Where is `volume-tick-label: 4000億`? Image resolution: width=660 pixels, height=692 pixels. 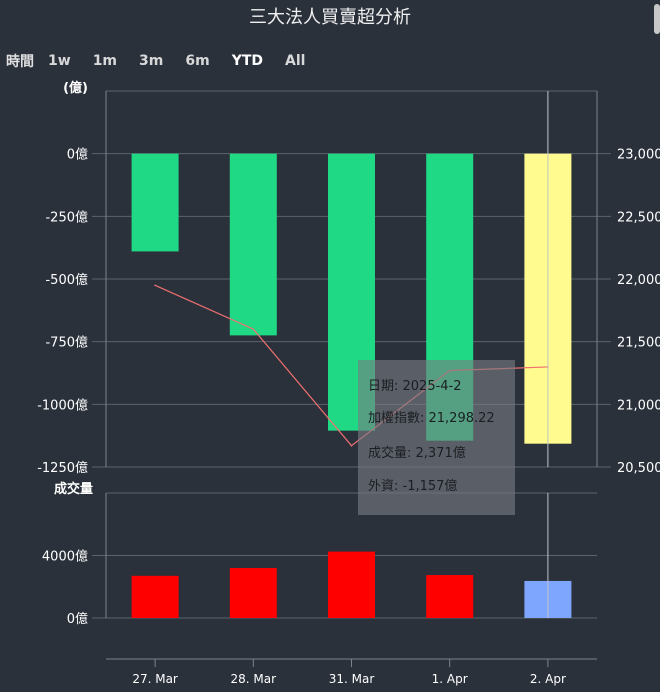
volume-tick-label: 4000億 is located at coordinates (65, 557).